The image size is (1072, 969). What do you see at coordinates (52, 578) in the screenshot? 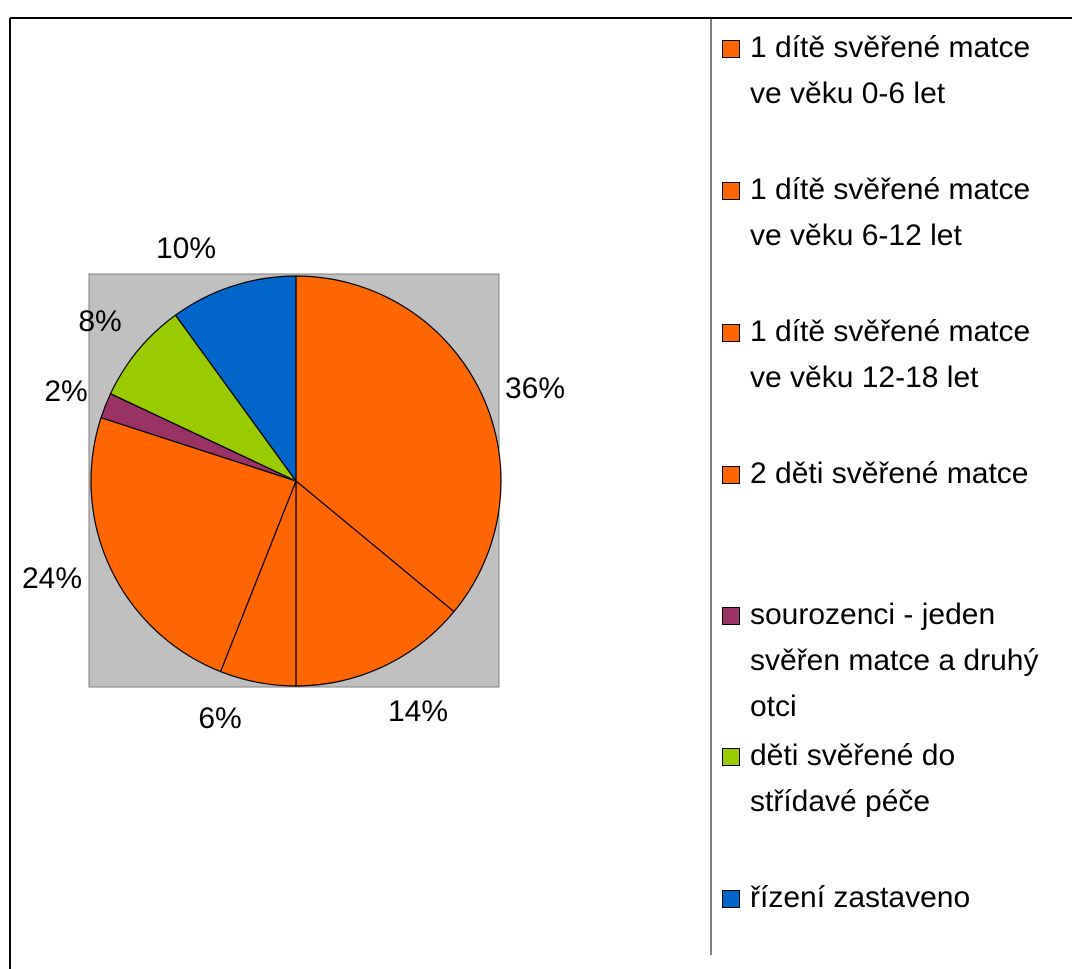
I see `data-label: 24%` at bounding box center [52, 578].